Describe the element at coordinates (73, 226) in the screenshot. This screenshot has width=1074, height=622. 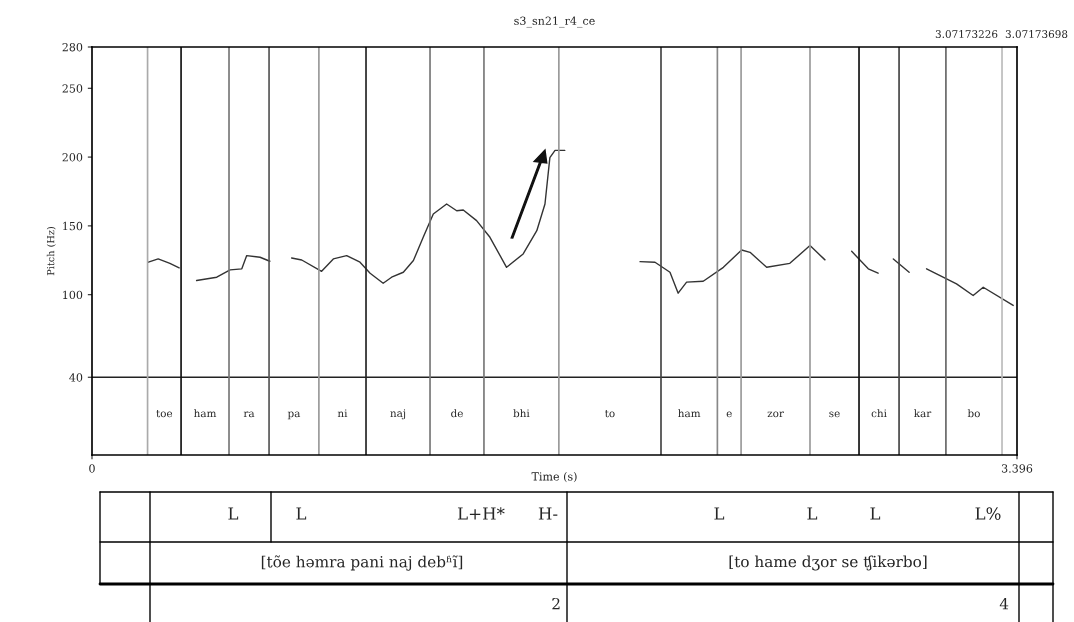
I see `y-tick-label: 150` at that location.